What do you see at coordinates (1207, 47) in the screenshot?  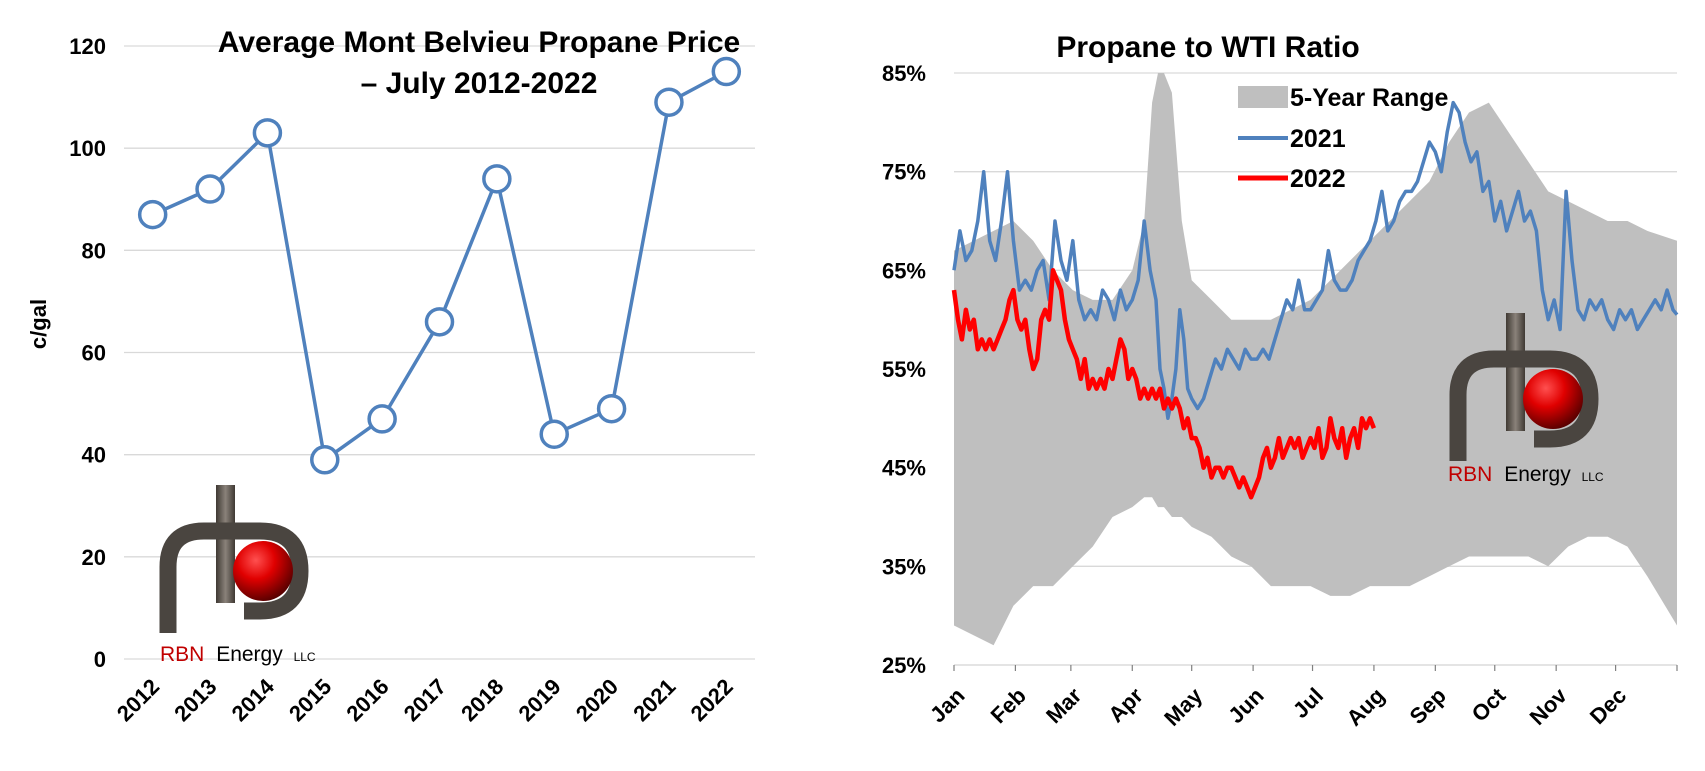 I see `right-chart-title: Propane to WTI Ratio` at bounding box center [1207, 47].